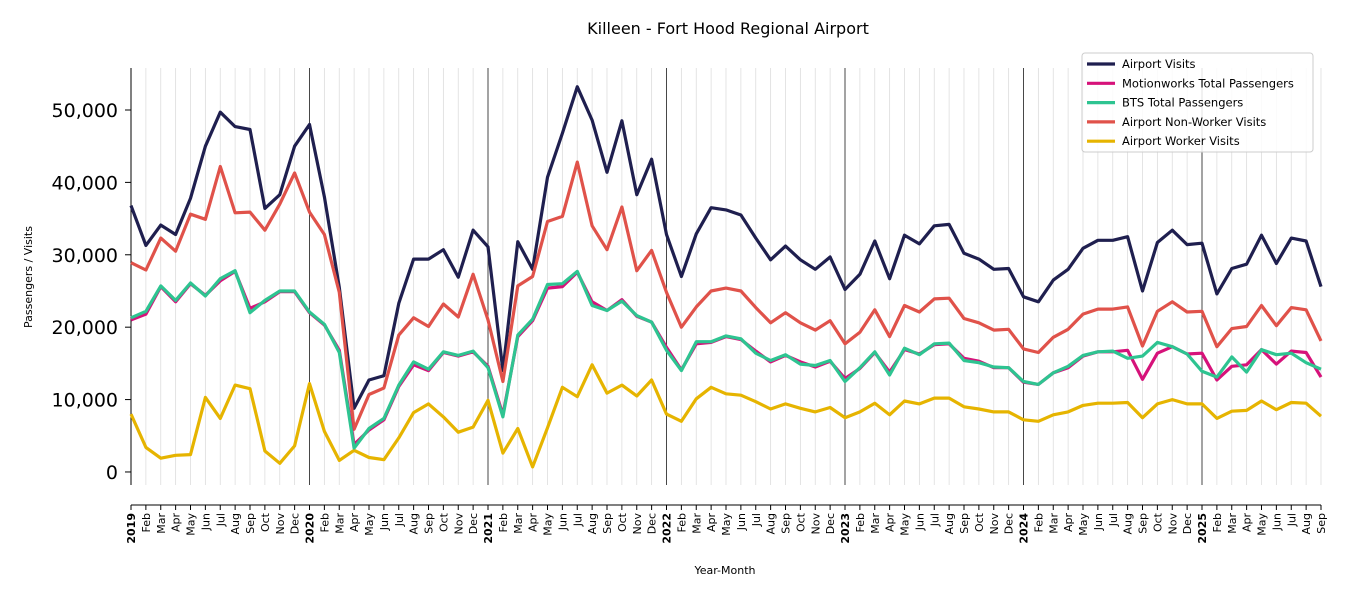  I want to click on x-tick-label: 2022, so click(667, 528).